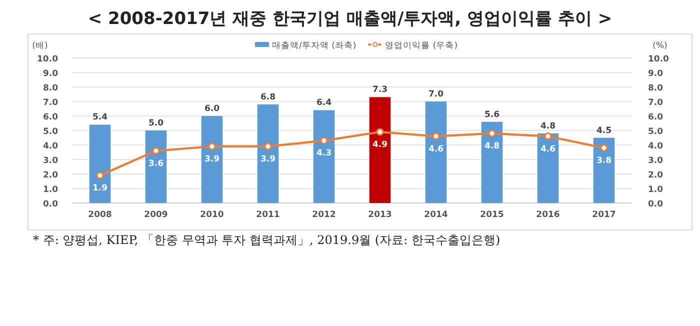 Image resolution: width=700 pixels, height=326 pixels. What do you see at coordinates (656, 190) in the screenshot?
I see `y2-tick-label: 1.0` at bounding box center [656, 190].